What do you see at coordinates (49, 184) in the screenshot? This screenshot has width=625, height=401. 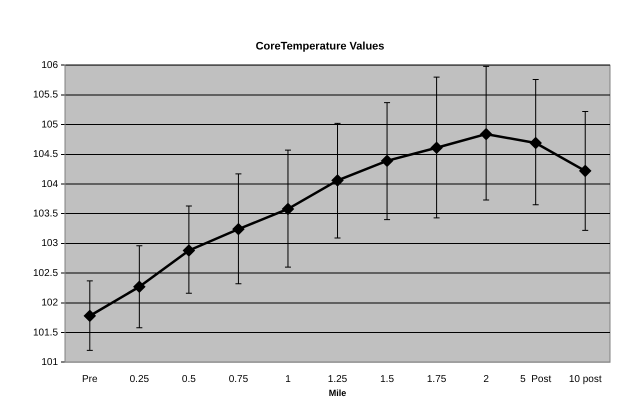 I see `y-tick-label: 104` at bounding box center [49, 184].